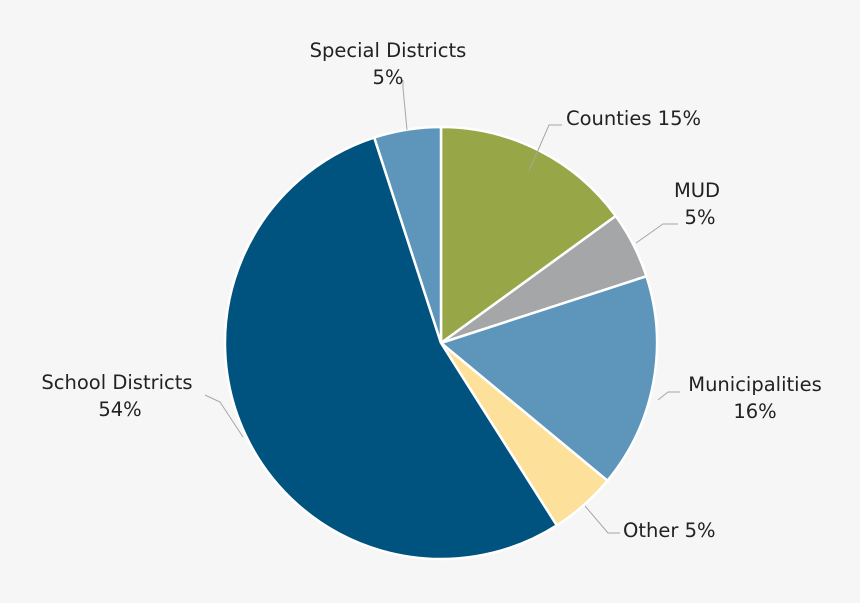  What do you see at coordinates (697, 190) in the screenshot?
I see `label-mud-name: MUD` at bounding box center [697, 190].